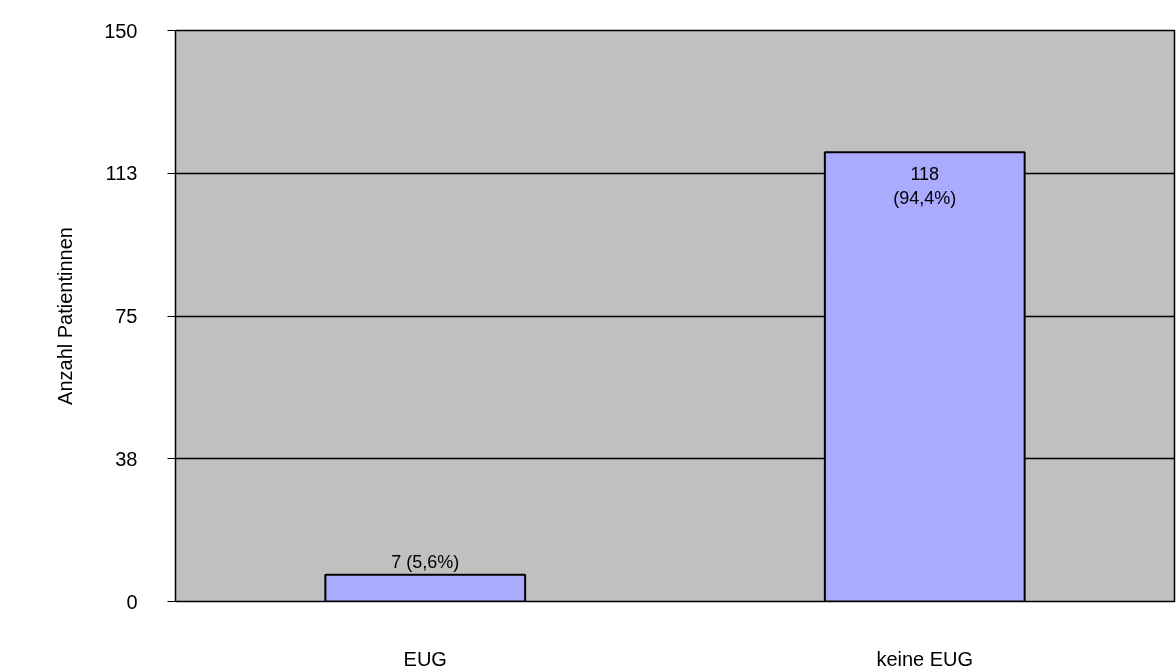  Describe the element at coordinates (132, 601) in the screenshot. I see `y-tick-label: 0` at that location.